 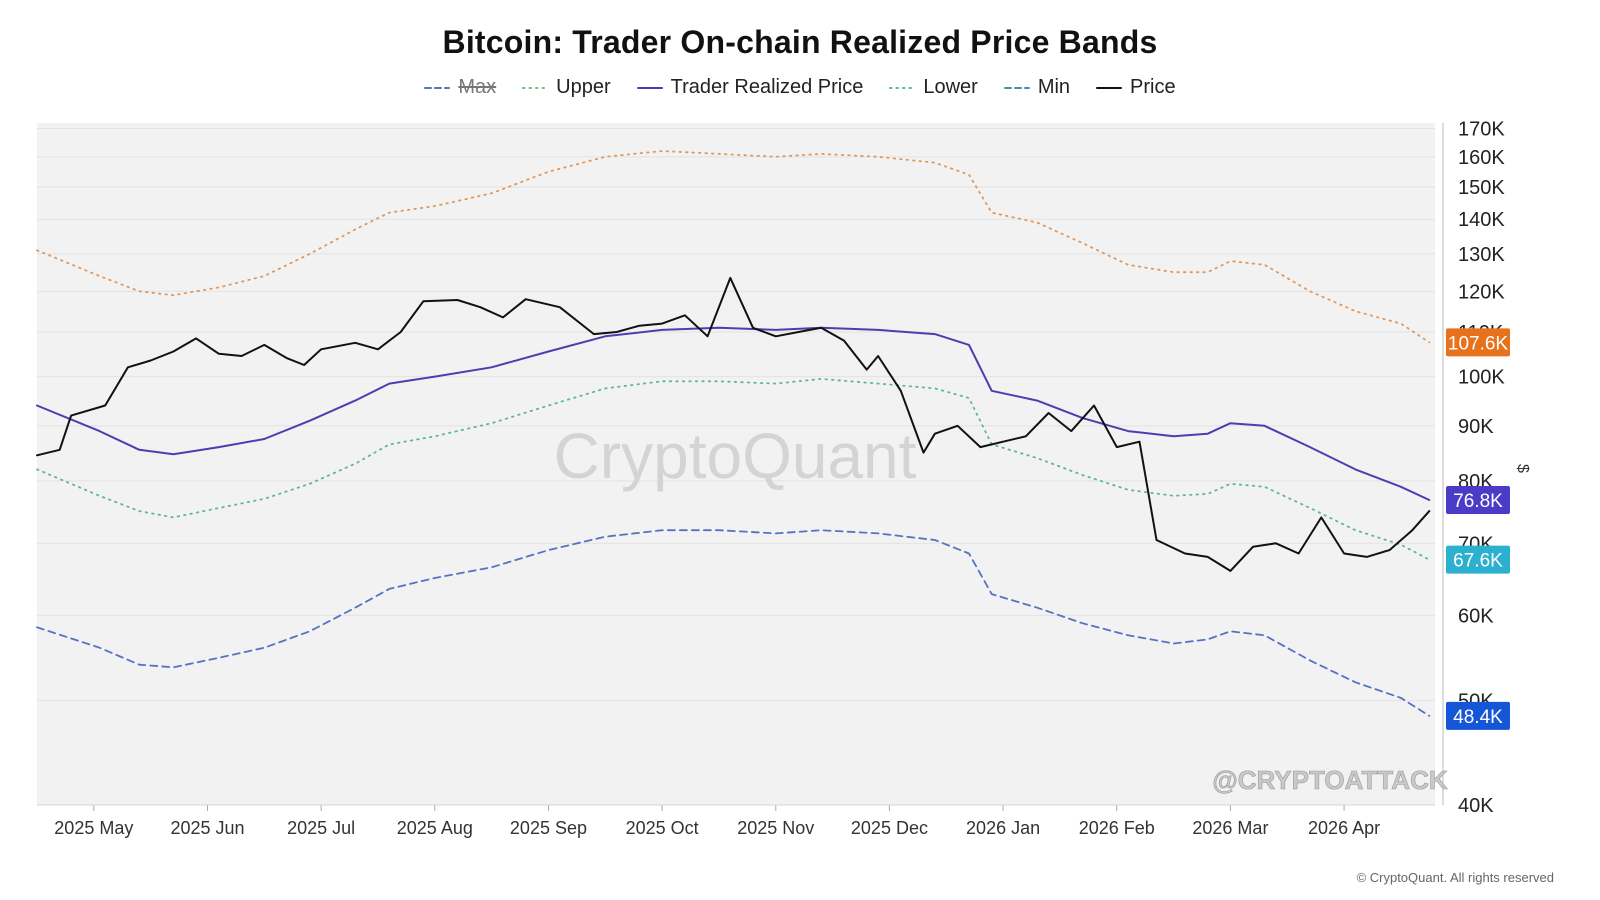 I want to click on end-value-badge-lower: 67.6K, so click(x=1478, y=559).